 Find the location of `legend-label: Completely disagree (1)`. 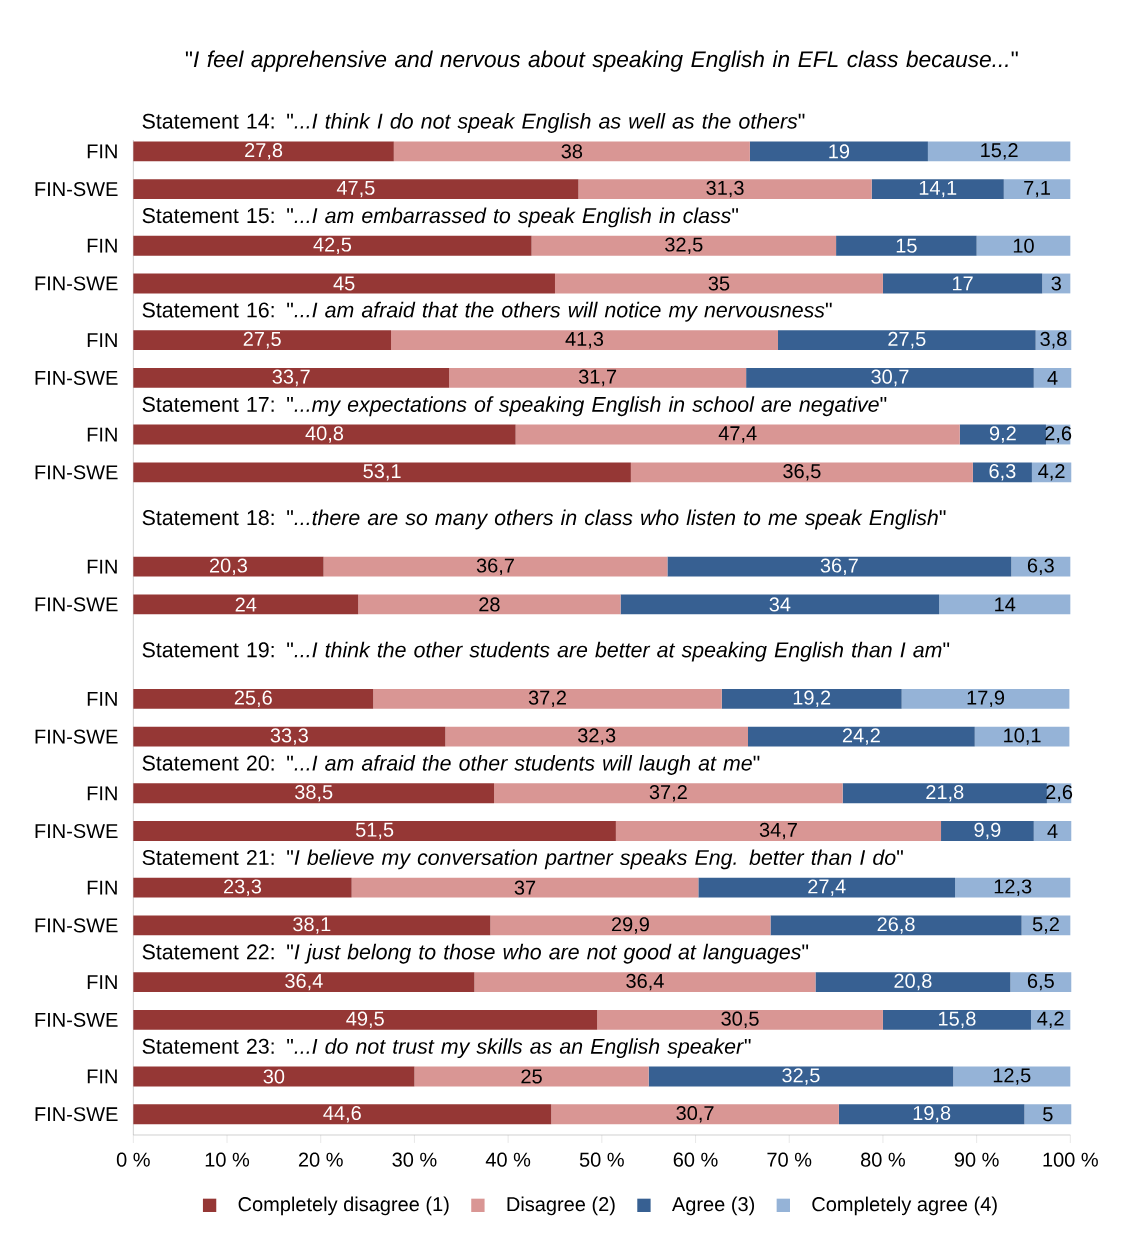

legend-label: Completely disagree (1) is located at coordinates (343, 1206).